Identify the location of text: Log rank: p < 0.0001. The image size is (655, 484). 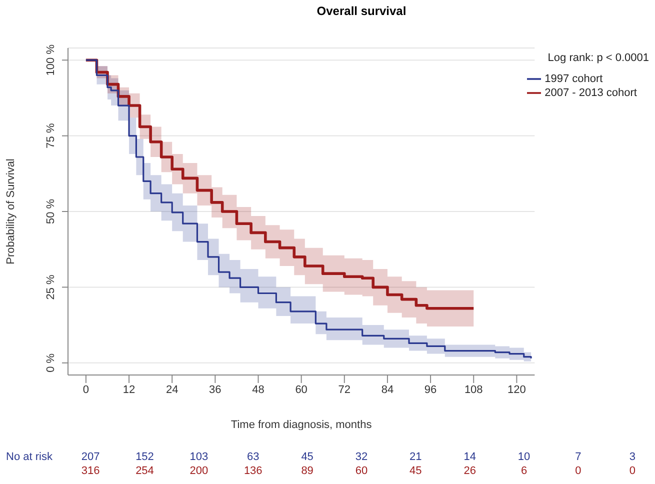
(598, 58).